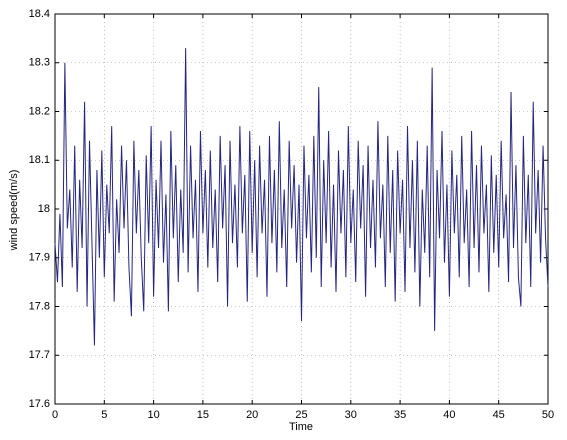  I want to click on x-tick-label: 0, so click(55, 415).